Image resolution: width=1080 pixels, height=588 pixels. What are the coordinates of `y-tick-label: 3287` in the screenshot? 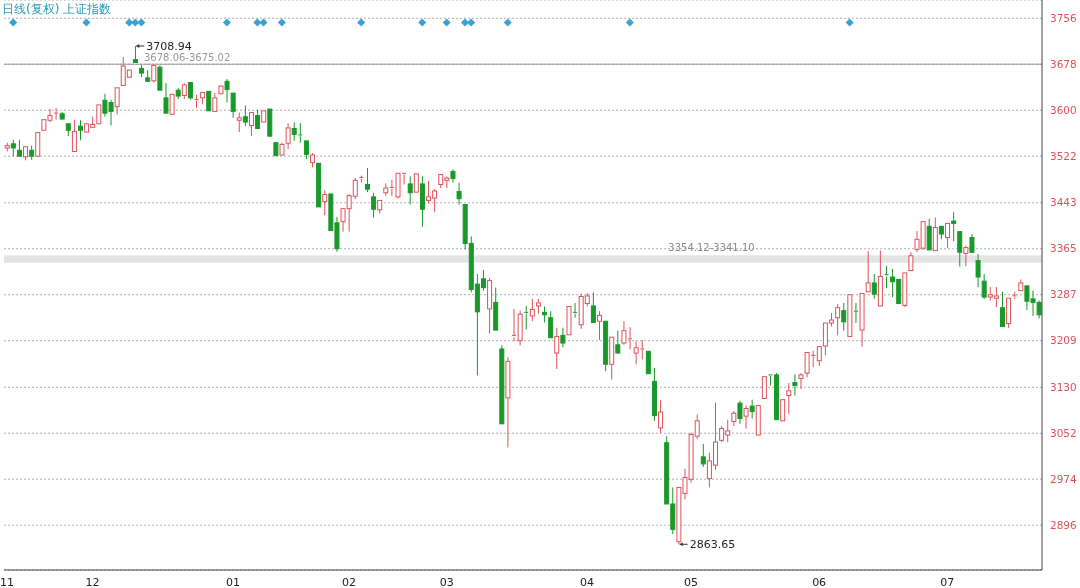 It's located at (1063, 294).